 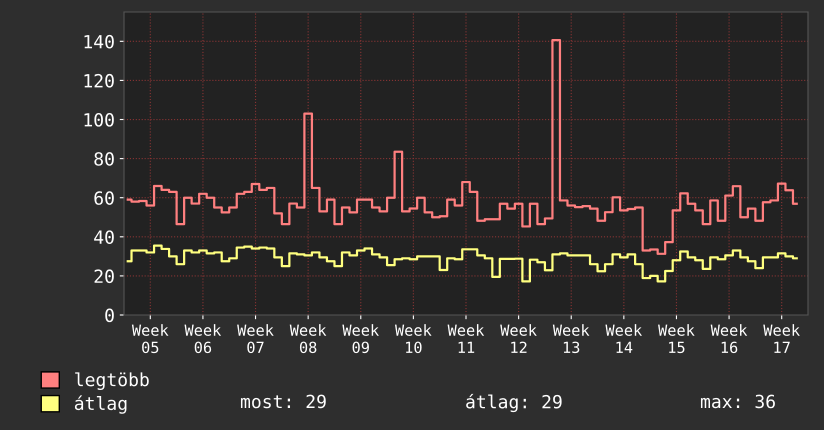 What do you see at coordinates (109, 315) in the screenshot?
I see `y-tick-label: 0` at bounding box center [109, 315].